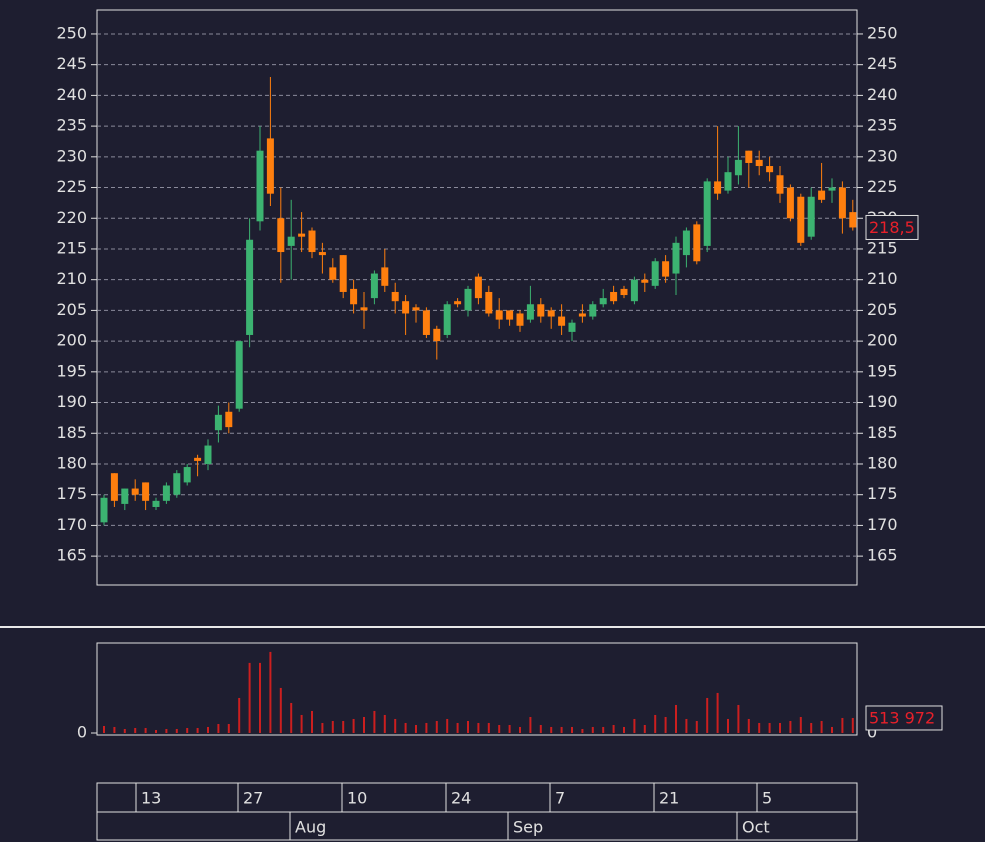 This screenshot has height=842, width=985. I want to click on volume-frame, so click(477, 689).